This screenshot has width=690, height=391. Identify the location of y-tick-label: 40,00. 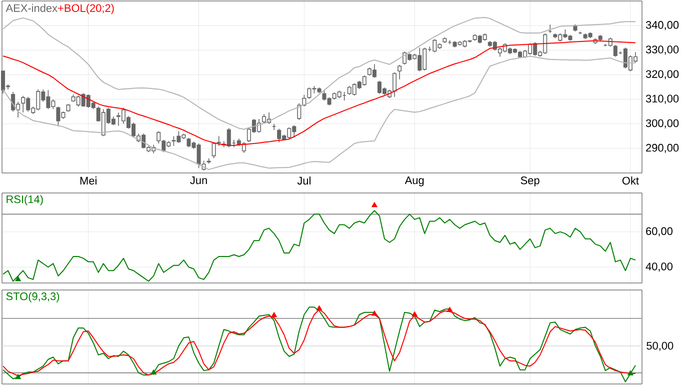
(659, 267).